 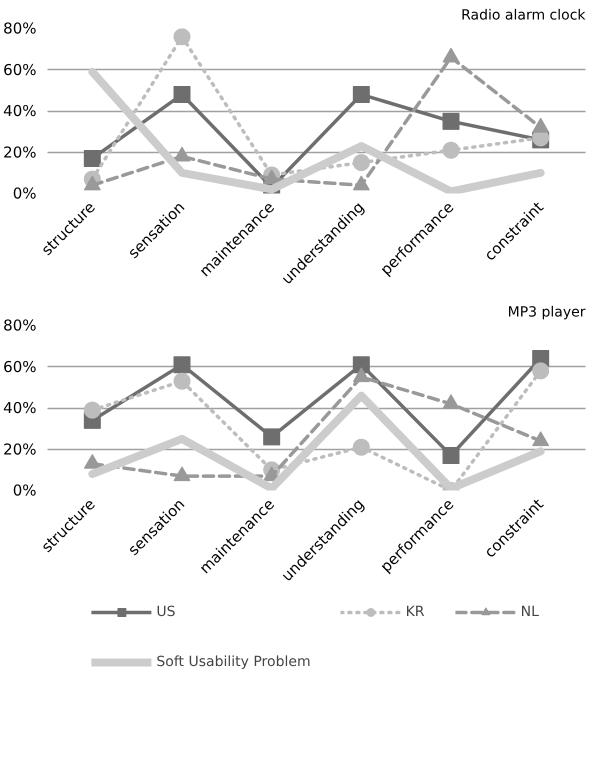 I want to click on legend-label: Soft Usability Problem, so click(x=233, y=662).